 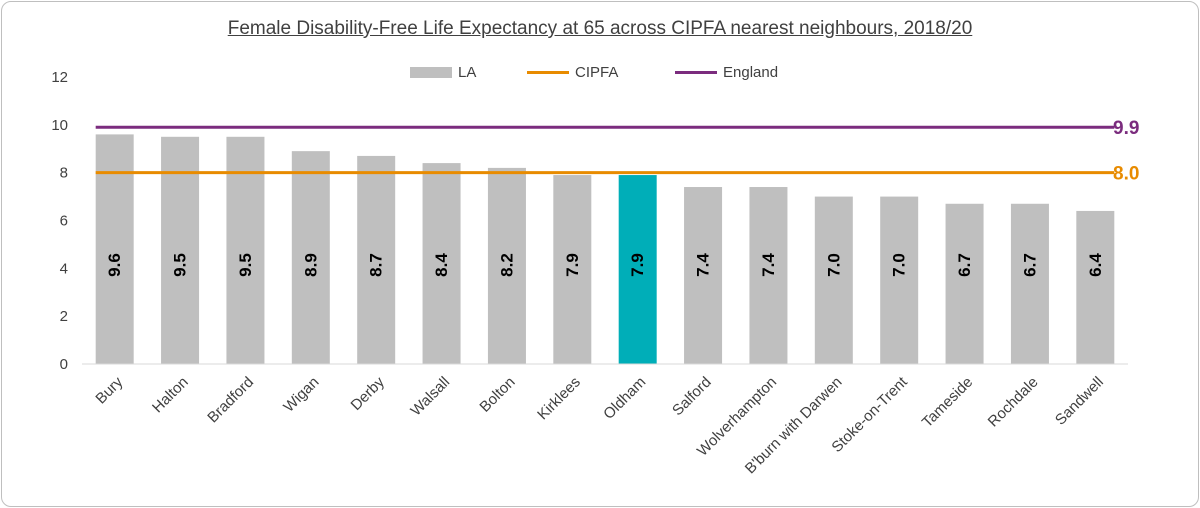 What do you see at coordinates (64, 316) in the screenshot?
I see `y-tick-label: 2` at bounding box center [64, 316].